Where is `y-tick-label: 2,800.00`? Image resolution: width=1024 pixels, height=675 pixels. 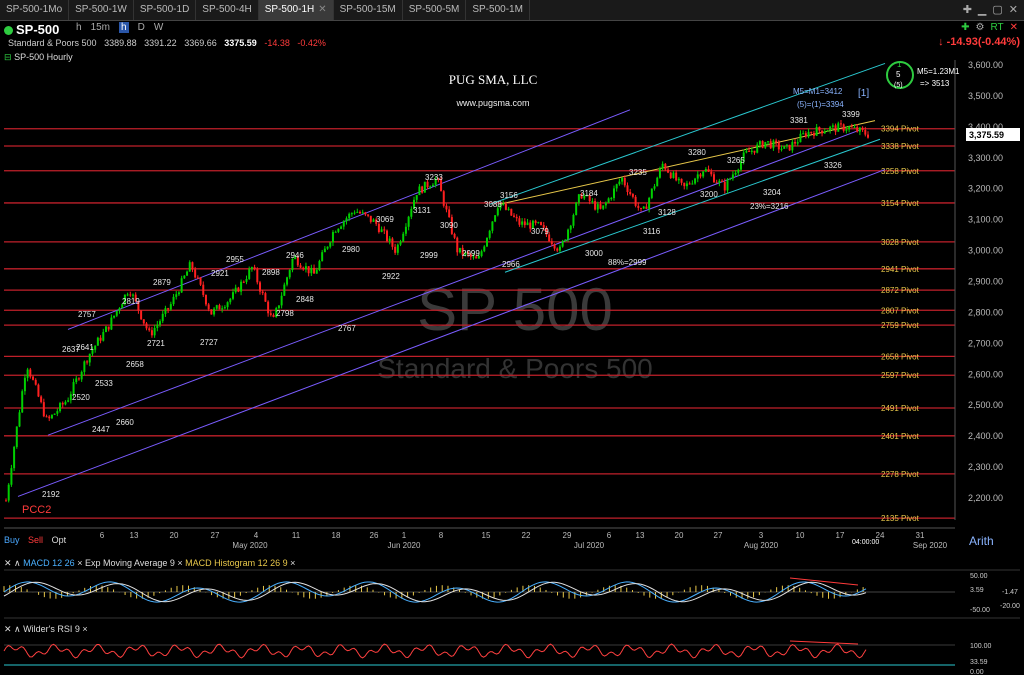
y-tick-label: 2,800.00 is located at coordinates (985, 312).